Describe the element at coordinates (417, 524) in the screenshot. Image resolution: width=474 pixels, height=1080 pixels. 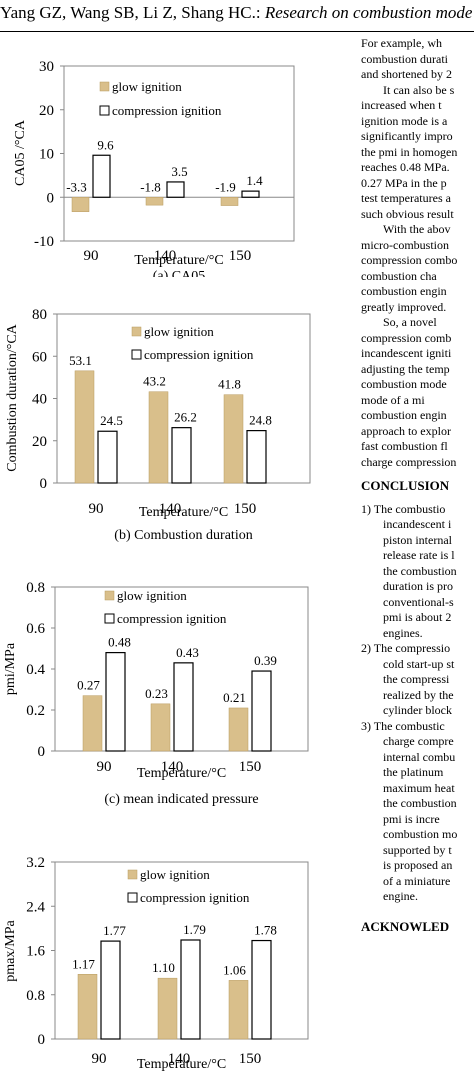
I see `text-line: incandescent i` at that location.